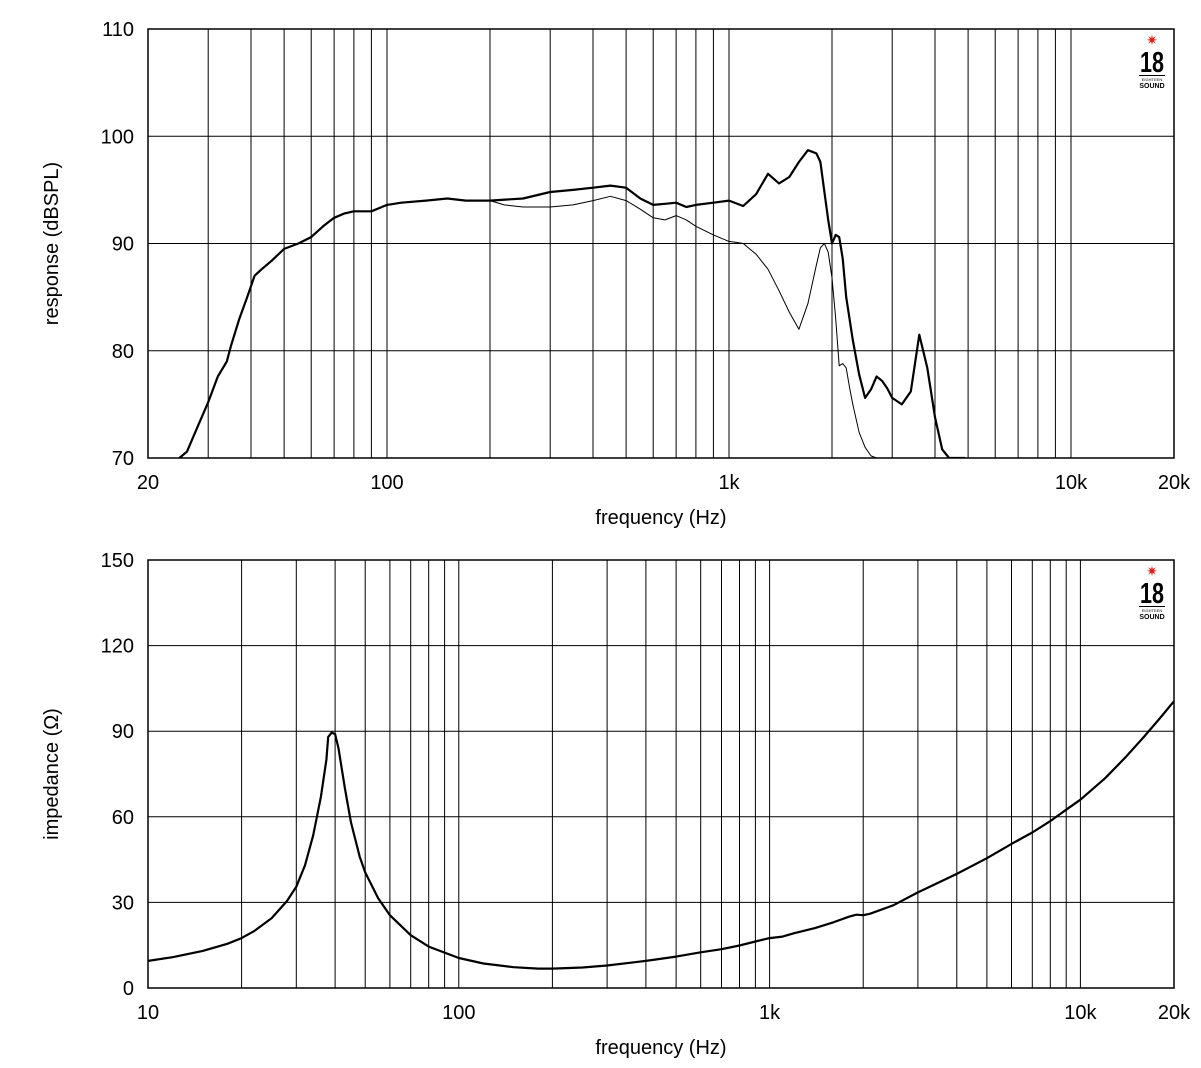 This screenshot has width=1201, height=1068. Describe the element at coordinates (123, 818) in the screenshot. I see `y-tick-label: 60` at that location.